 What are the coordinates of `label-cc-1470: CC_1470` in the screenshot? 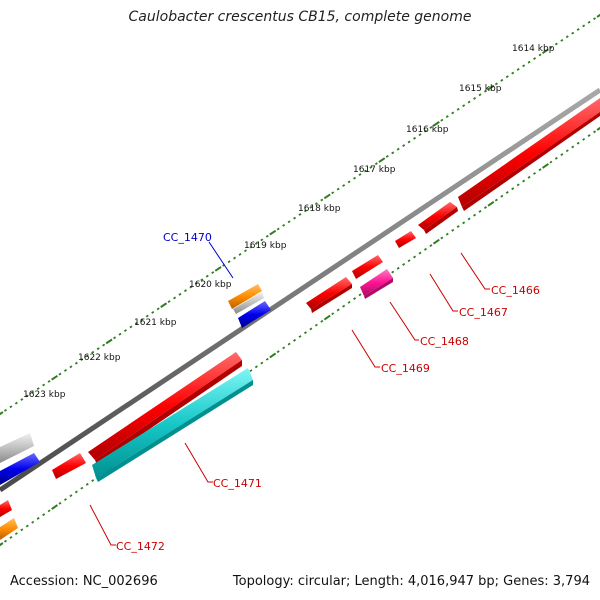 It's located at (187, 237).